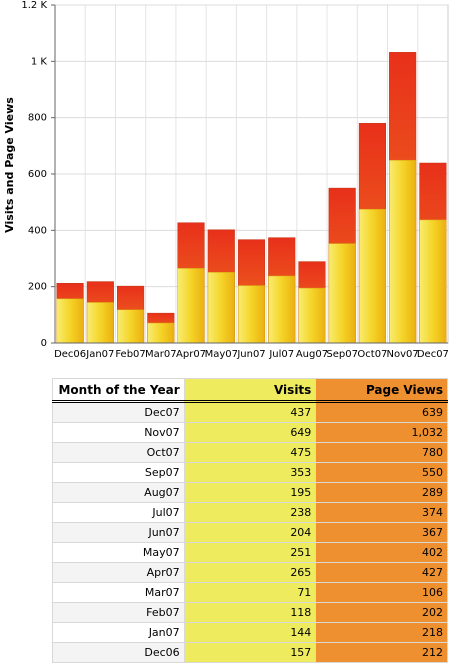 Image resolution: width=450 pixels, height=663 pixels. Describe the element at coordinates (381, 632) in the screenshot. I see `table-cell: 218` at that location.